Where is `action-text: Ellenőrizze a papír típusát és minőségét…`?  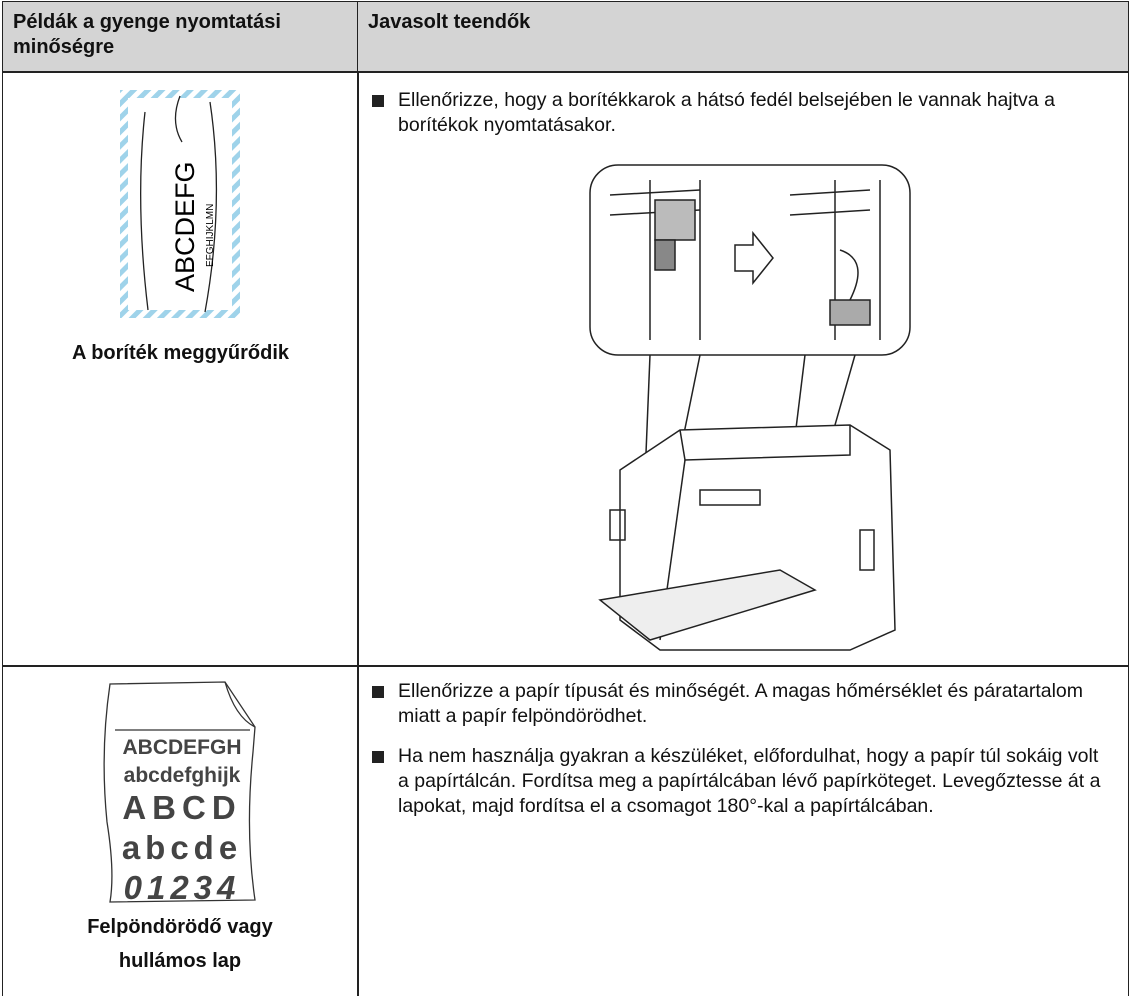
action-text: Ellenőrizze a papír típusát és minőségét… is located at coordinates (737, 704).